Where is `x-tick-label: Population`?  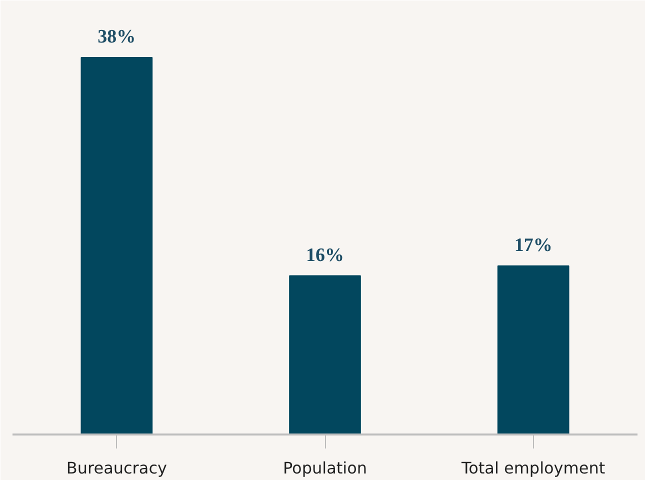
x-tick-label: Population is located at coordinates (325, 468).